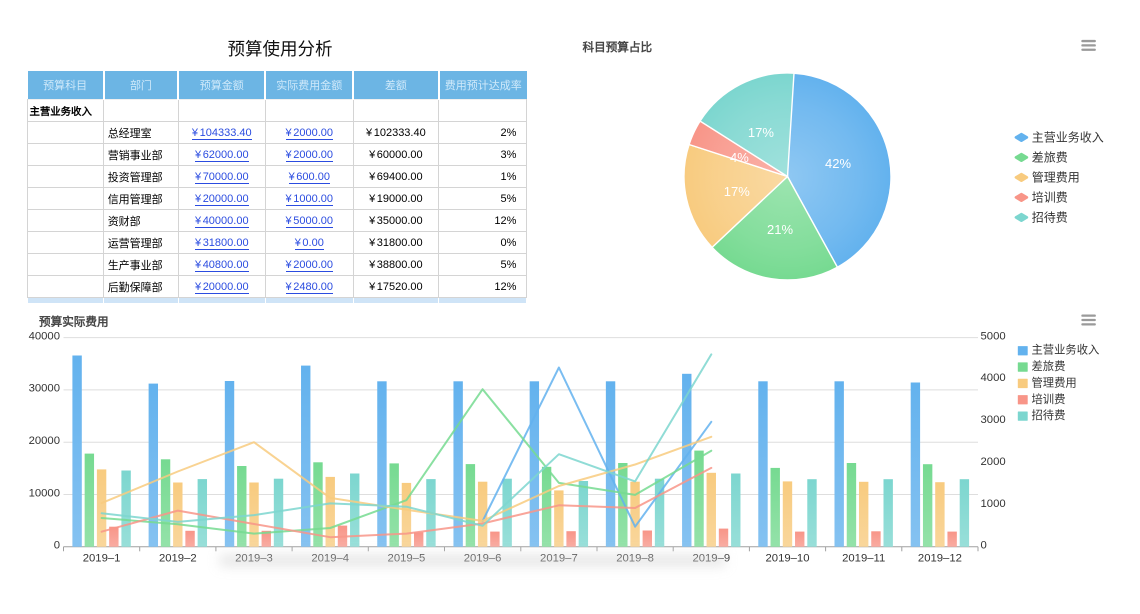  What do you see at coordinates (44, 493) in the screenshot?
I see `svg-text: 10000` at bounding box center [44, 493].